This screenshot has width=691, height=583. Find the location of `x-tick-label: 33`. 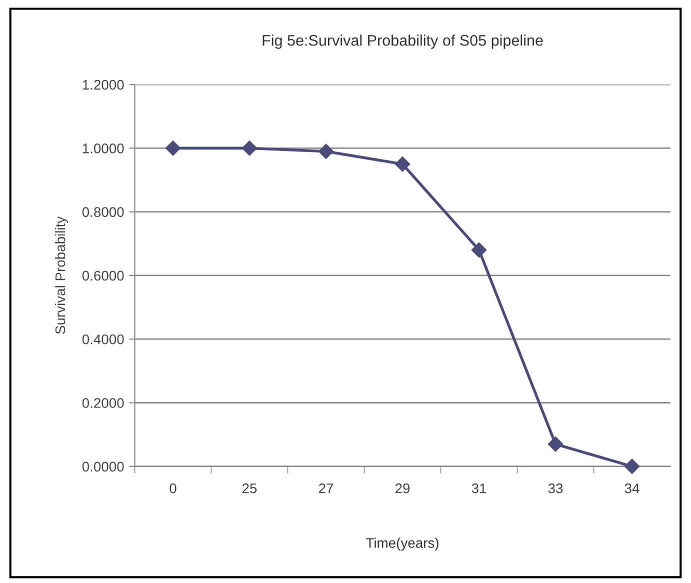

x-tick-label: 33 is located at coordinates (555, 488).